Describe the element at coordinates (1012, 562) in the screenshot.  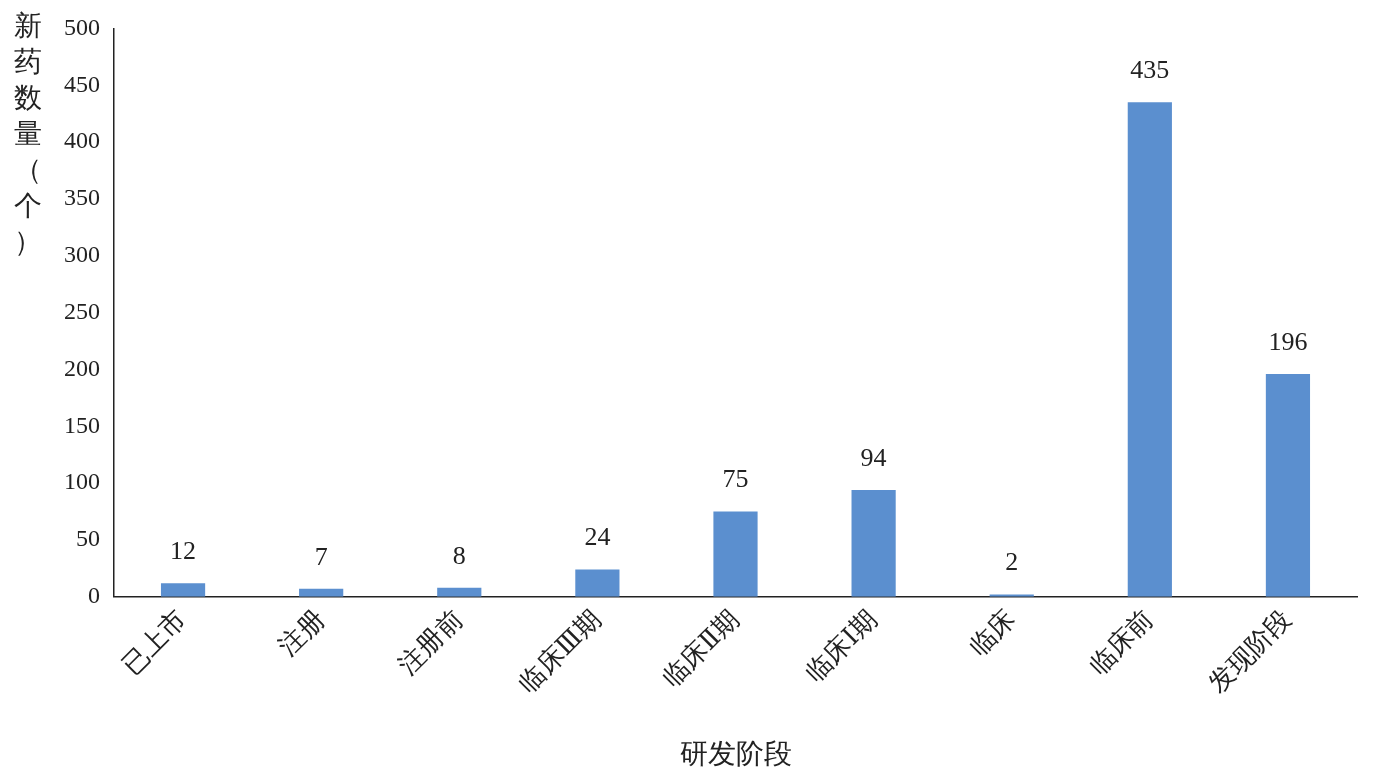
I see `data-label: 2` at that location.